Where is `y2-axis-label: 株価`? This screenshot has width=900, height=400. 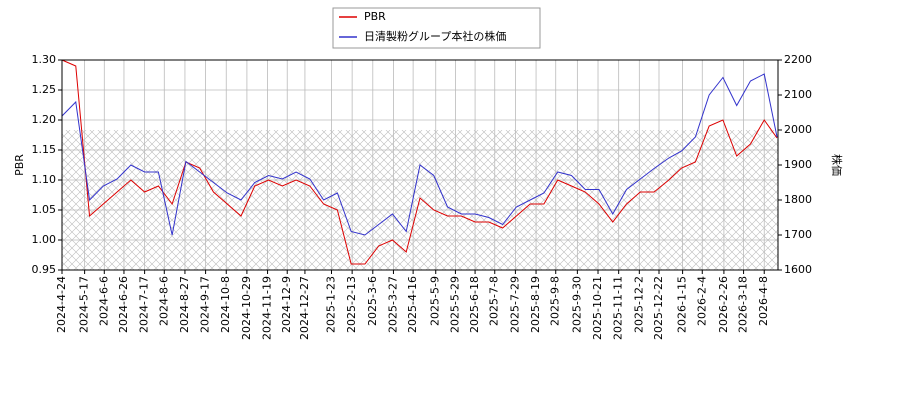
y2-axis-label: 株価 is located at coordinates (837, 165).